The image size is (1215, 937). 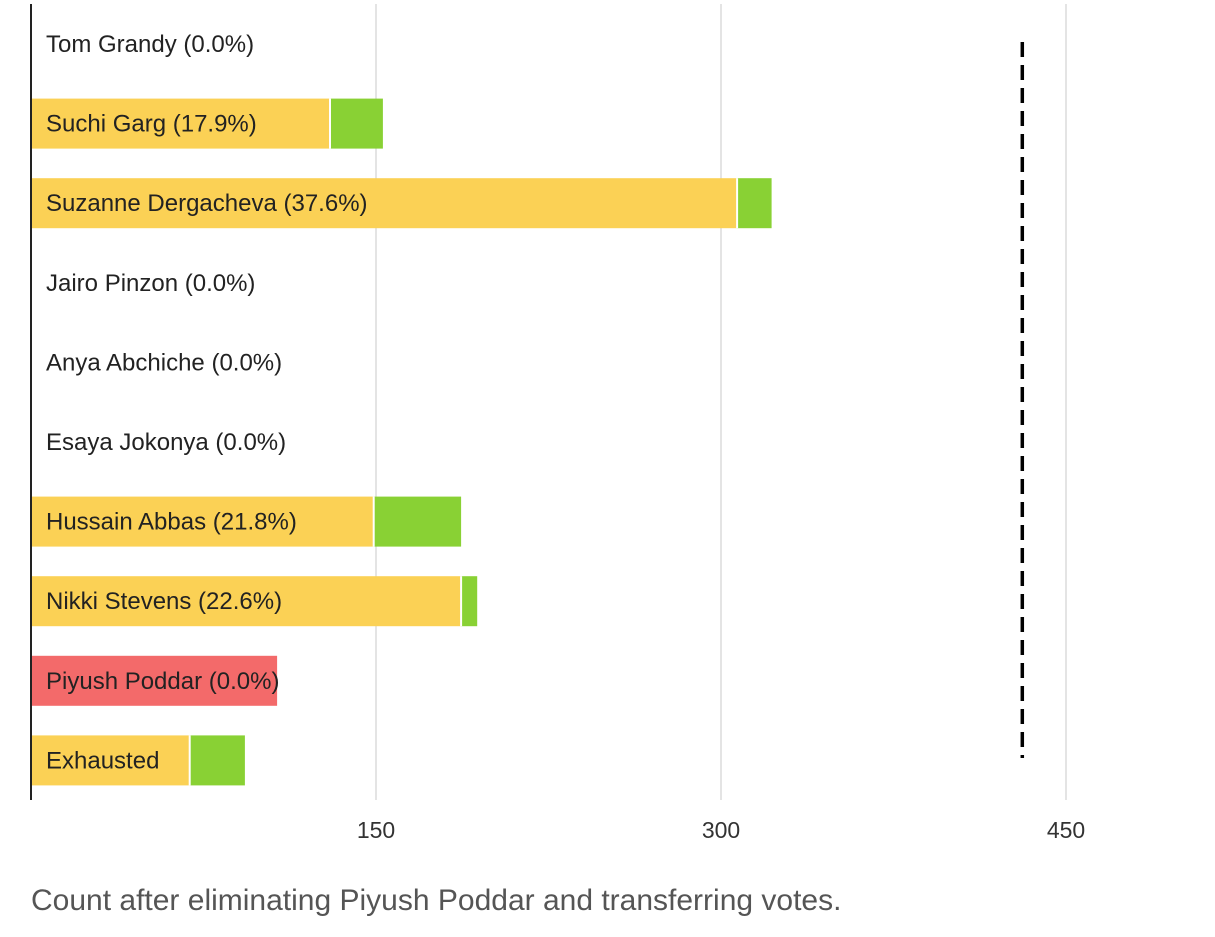 What do you see at coordinates (151, 124) in the screenshot?
I see `candidate-label: Suchi Garg (17.9%)` at bounding box center [151, 124].